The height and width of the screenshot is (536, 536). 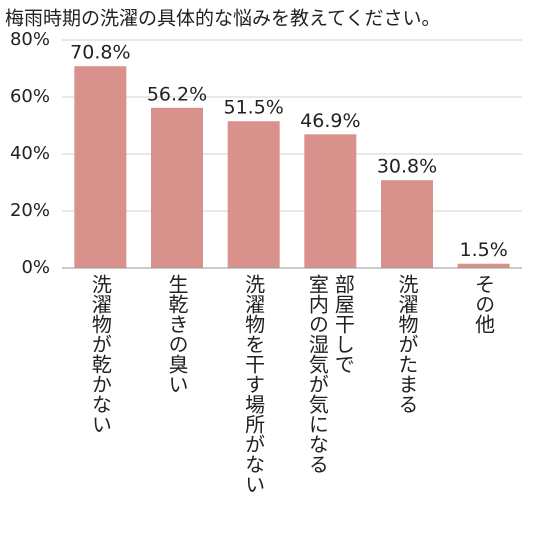 What do you see at coordinates (100, 354) in the screenshot?
I see `x-tick-label: 洗濯物が乾かない` at bounding box center [100, 354].